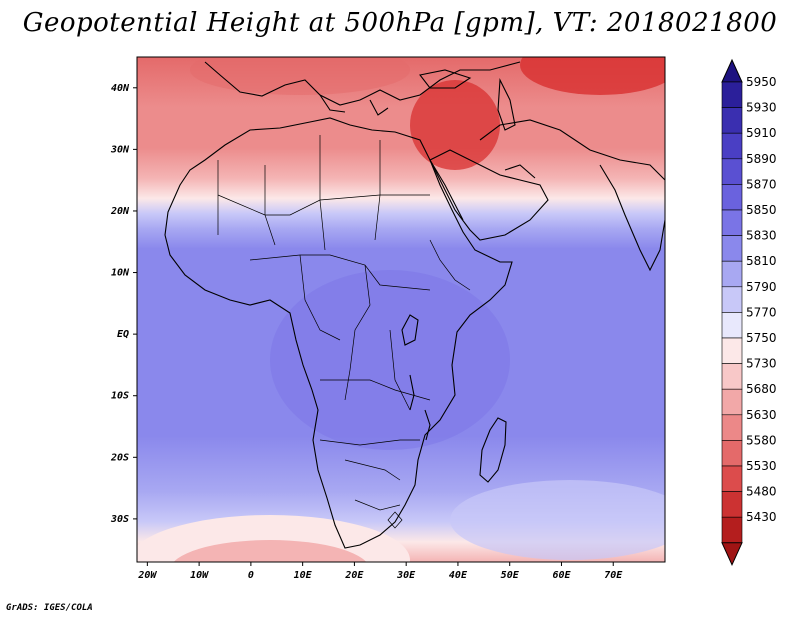  I want to click on lat-tick-label: EQ, so click(123, 334).